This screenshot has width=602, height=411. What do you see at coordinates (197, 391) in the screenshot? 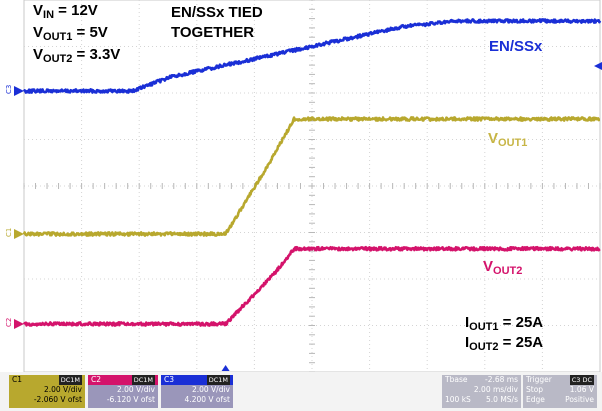
I see `channel-3-settings: C3 DC1M 2.00 V/div 4.200 V ofst` at bounding box center [197, 391].